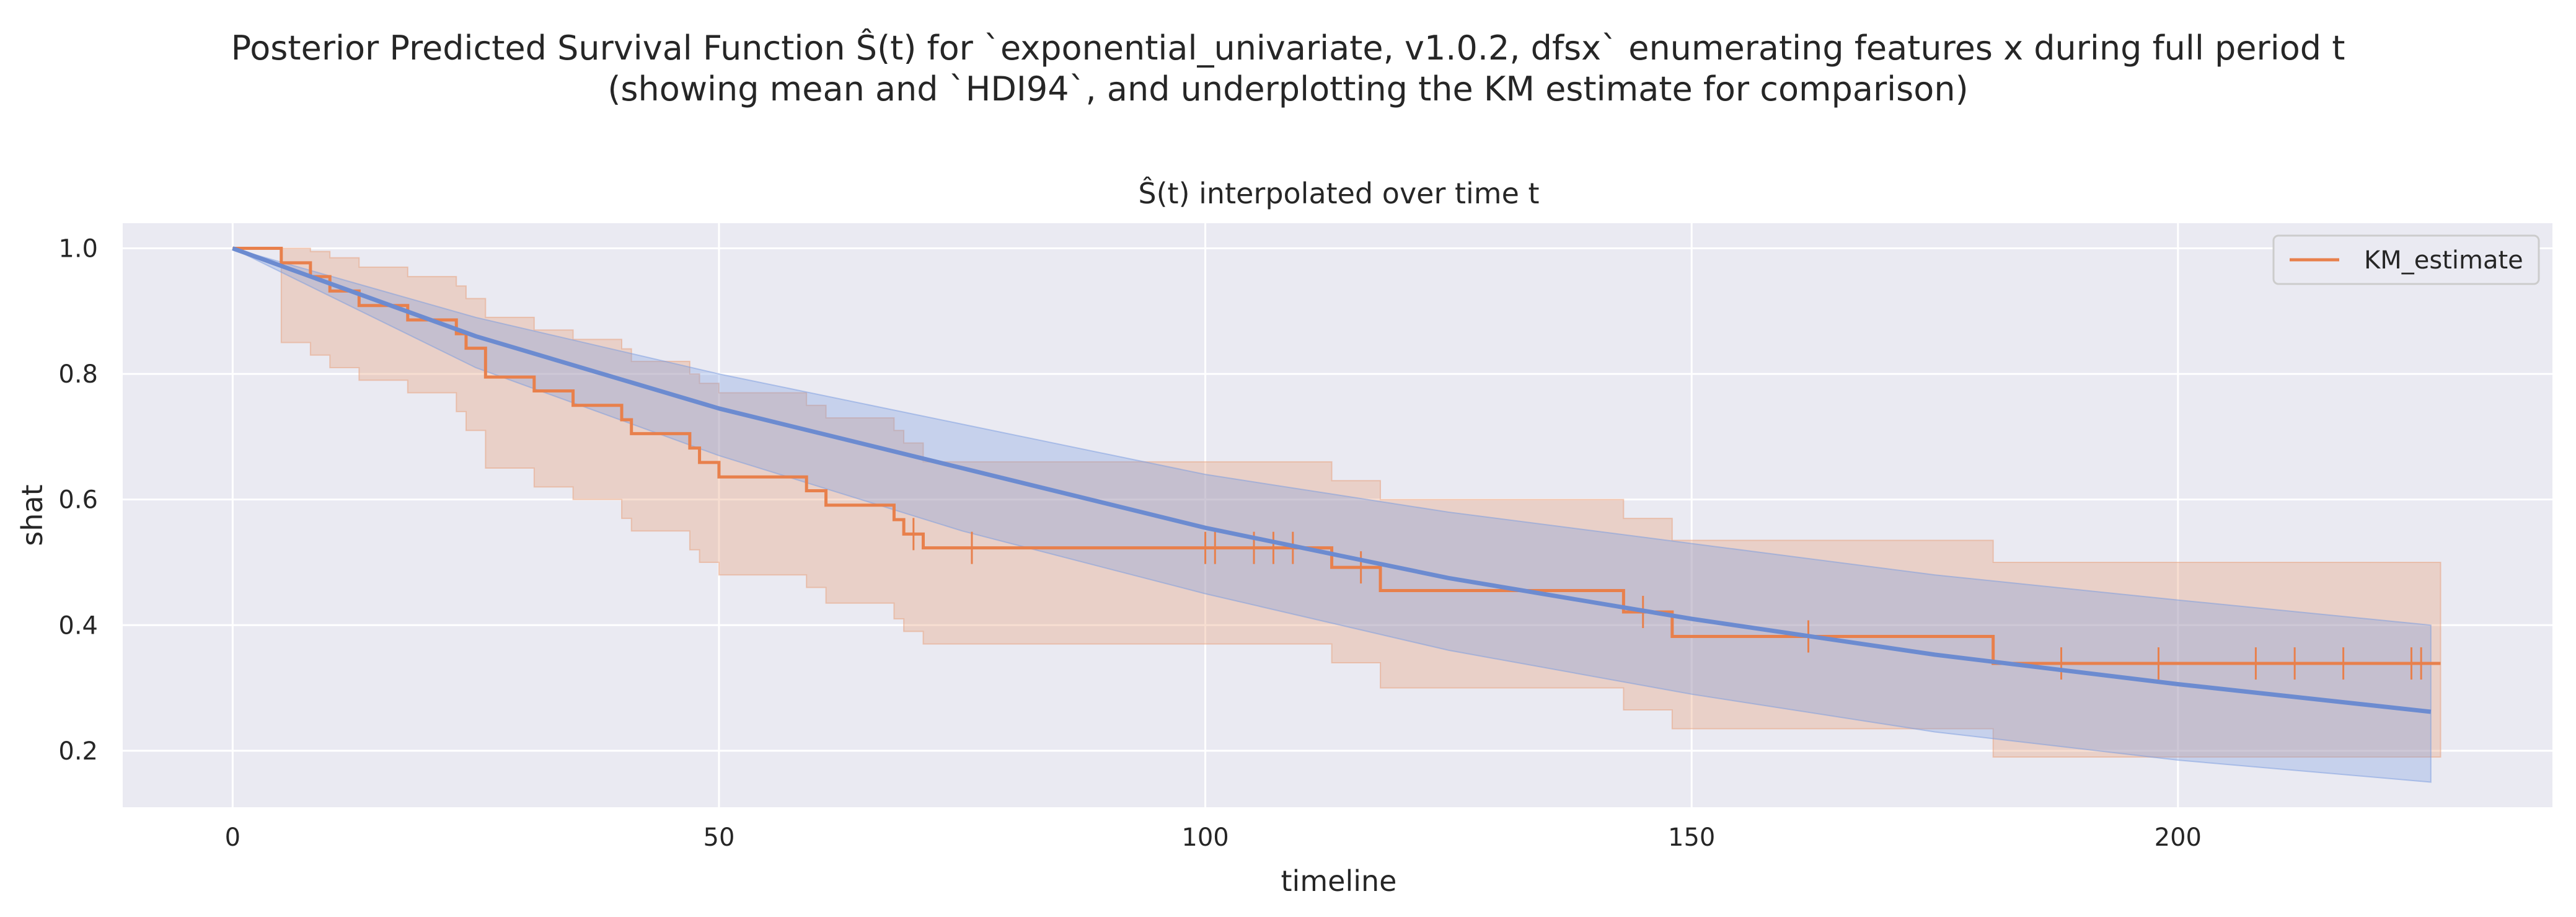 This screenshot has height=917, width=2576. I want to click on y-tick-label: 0.6, so click(78, 501).